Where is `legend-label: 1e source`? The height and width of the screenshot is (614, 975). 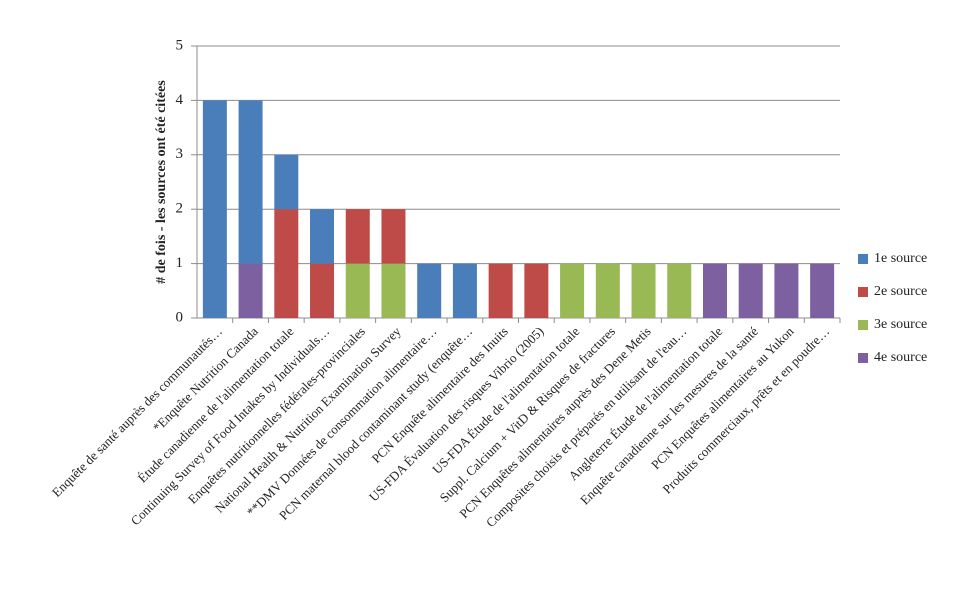 legend-label: 1e source is located at coordinates (900, 258).